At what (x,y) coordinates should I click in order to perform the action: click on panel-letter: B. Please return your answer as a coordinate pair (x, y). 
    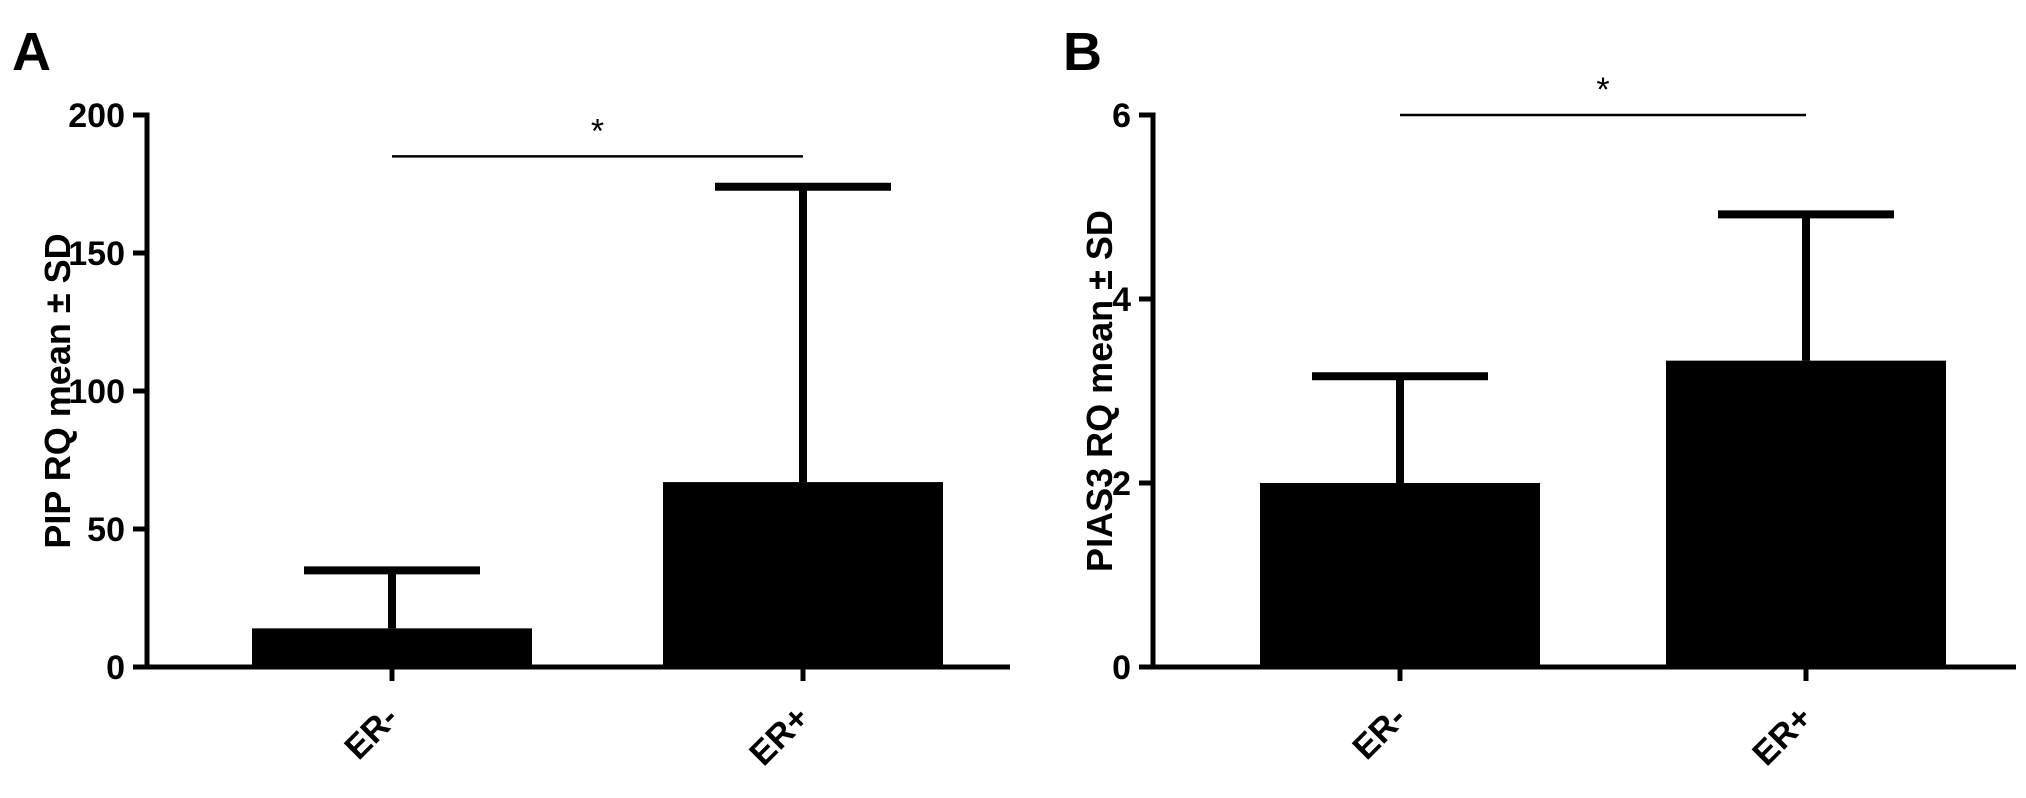
    Looking at the image, I should click on (1082, 52).